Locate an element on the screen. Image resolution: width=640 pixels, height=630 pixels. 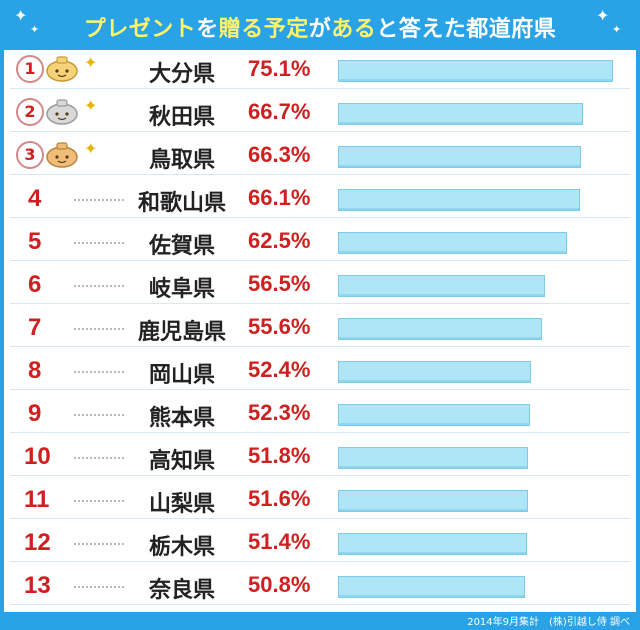
silver-medal-icon is located at coordinates (62, 112).